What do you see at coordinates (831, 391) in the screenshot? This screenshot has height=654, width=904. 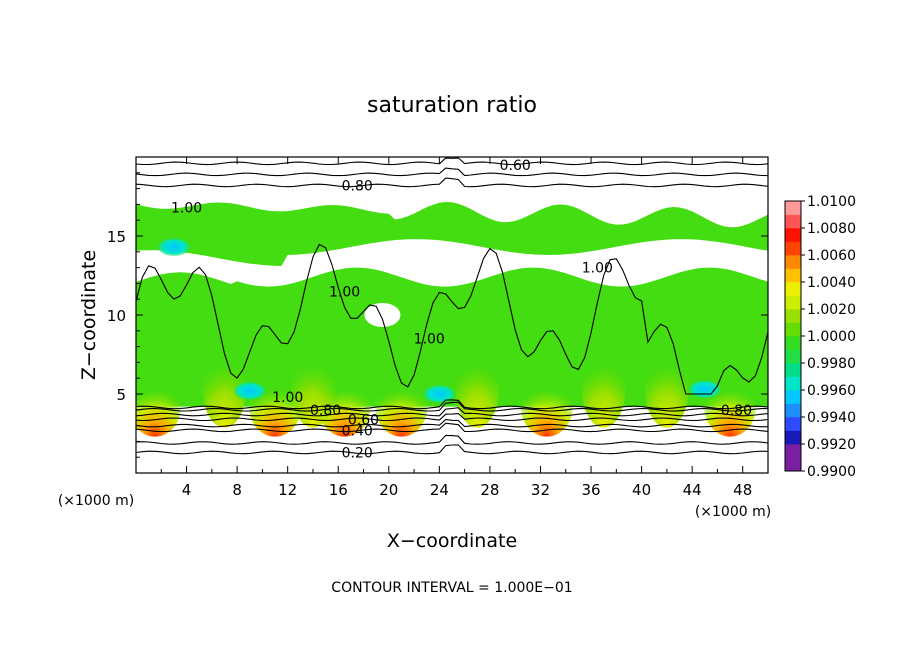 I see `colorbar-label-8: 0.9960` at bounding box center [831, 391].